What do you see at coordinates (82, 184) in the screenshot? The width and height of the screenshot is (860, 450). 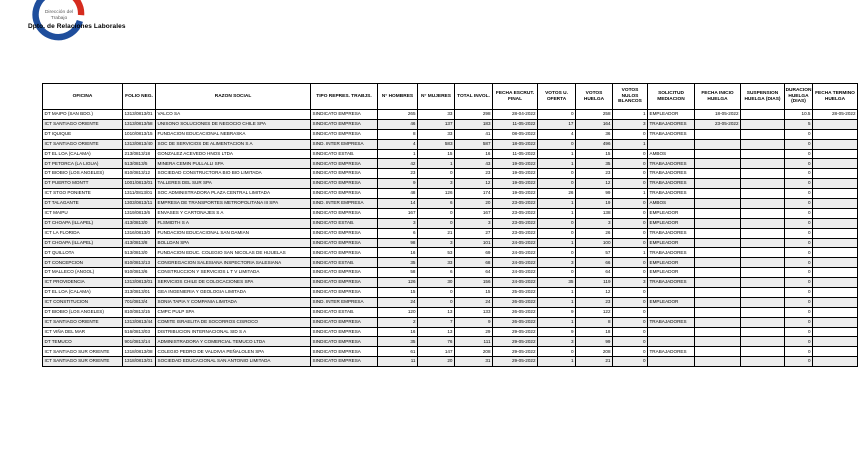 I see `table-cell: DT PUERTO MONTT` at bounding box center [82, 184].